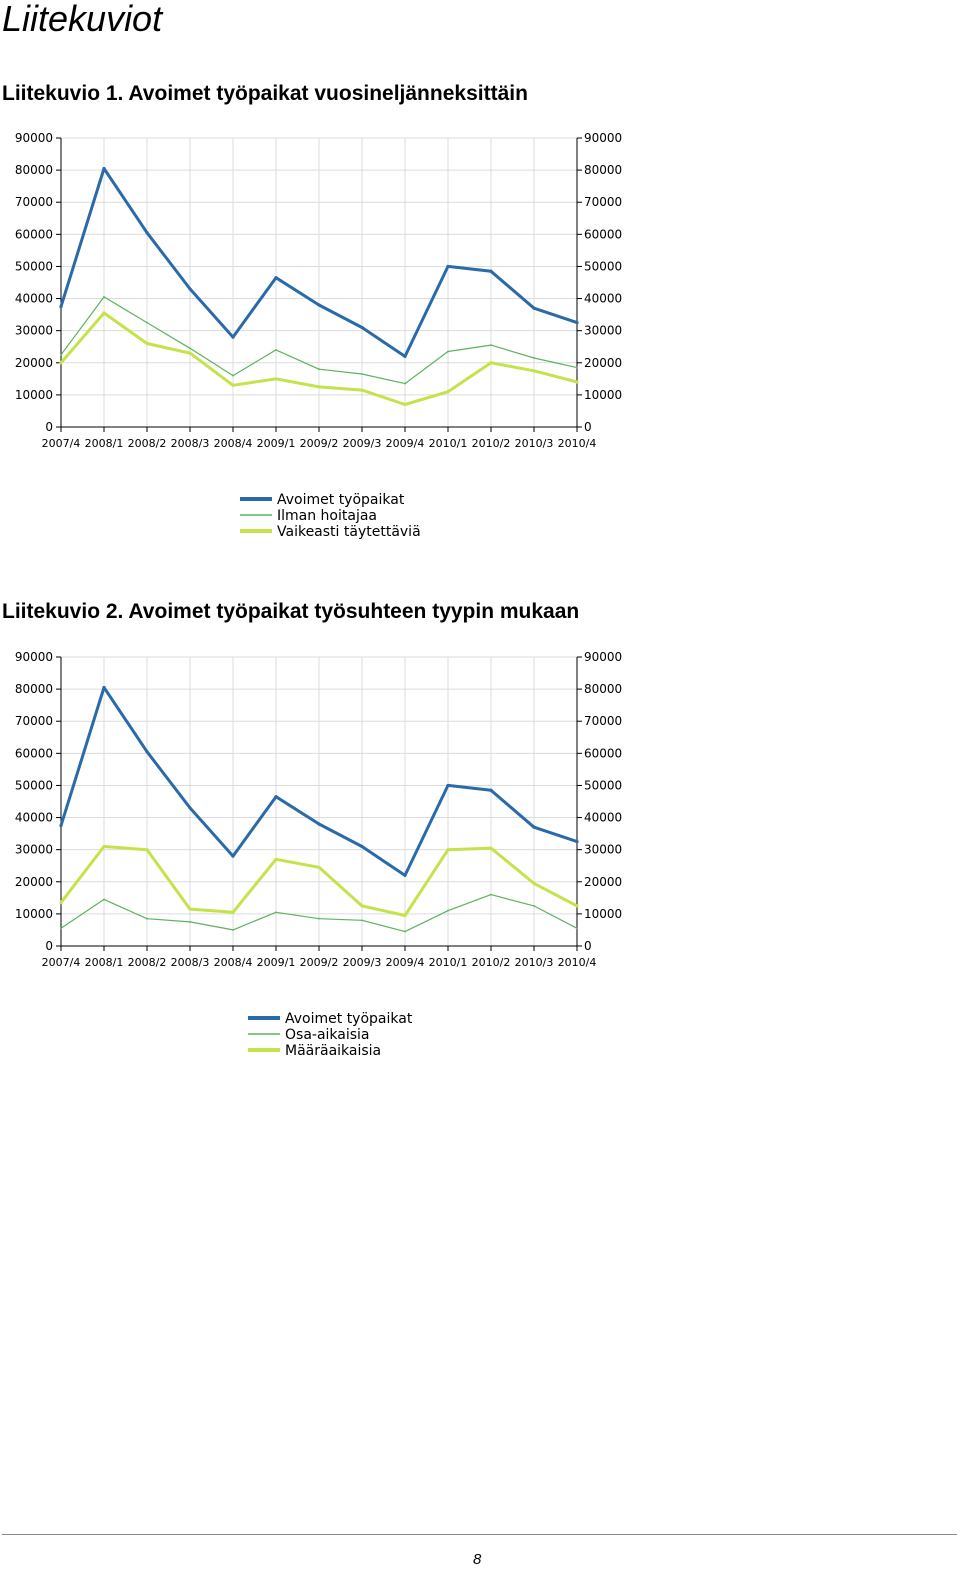 This screenshot has width=960, height=1572. Describe the element at coordinates (34, 138) in the screenshot. I see `y-tick-label-left: 90000` at that location.